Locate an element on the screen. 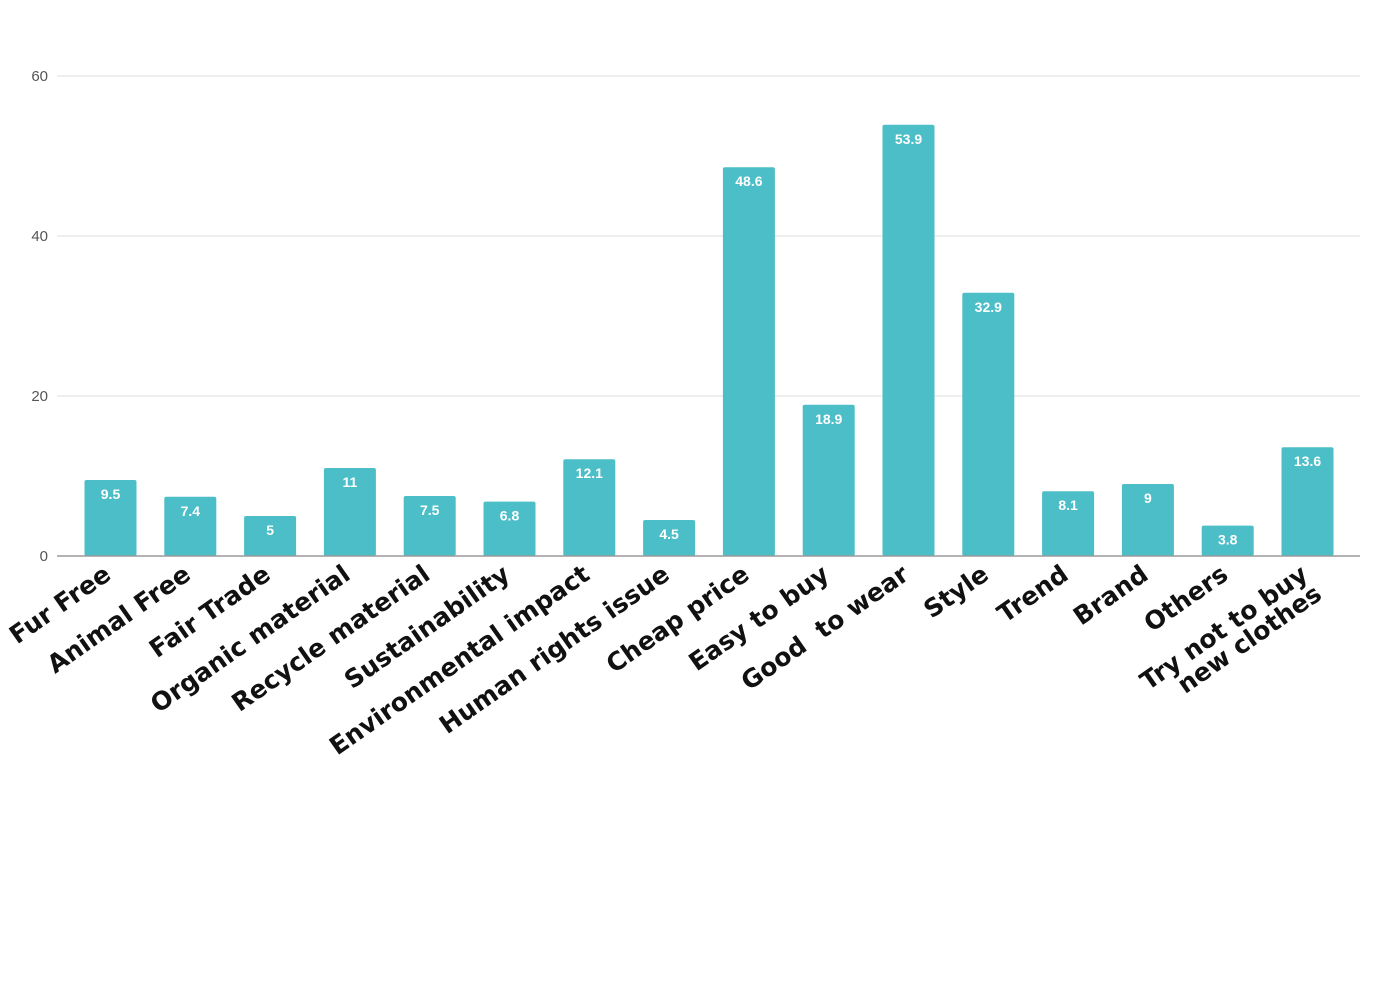 This screenshot has height=990, width=1400. category-label: Brand is located at coordinates (1110, 595).